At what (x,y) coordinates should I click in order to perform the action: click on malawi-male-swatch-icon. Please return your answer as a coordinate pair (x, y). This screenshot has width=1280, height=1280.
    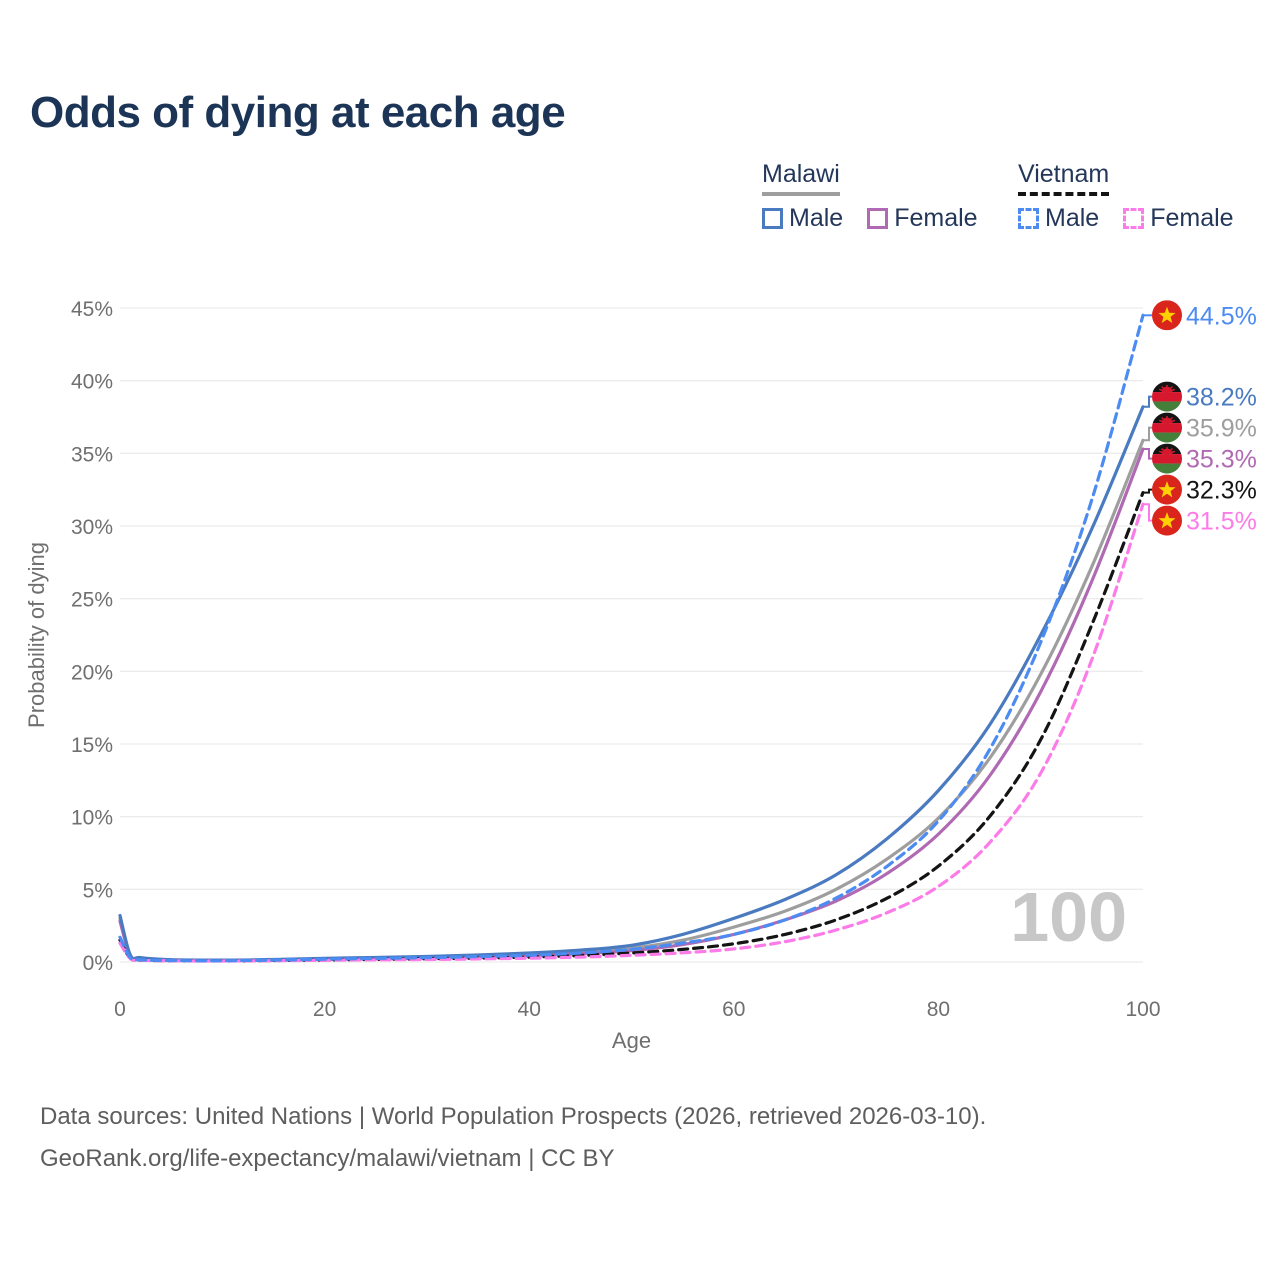
    Looking at the image, I should click on (772, 218).